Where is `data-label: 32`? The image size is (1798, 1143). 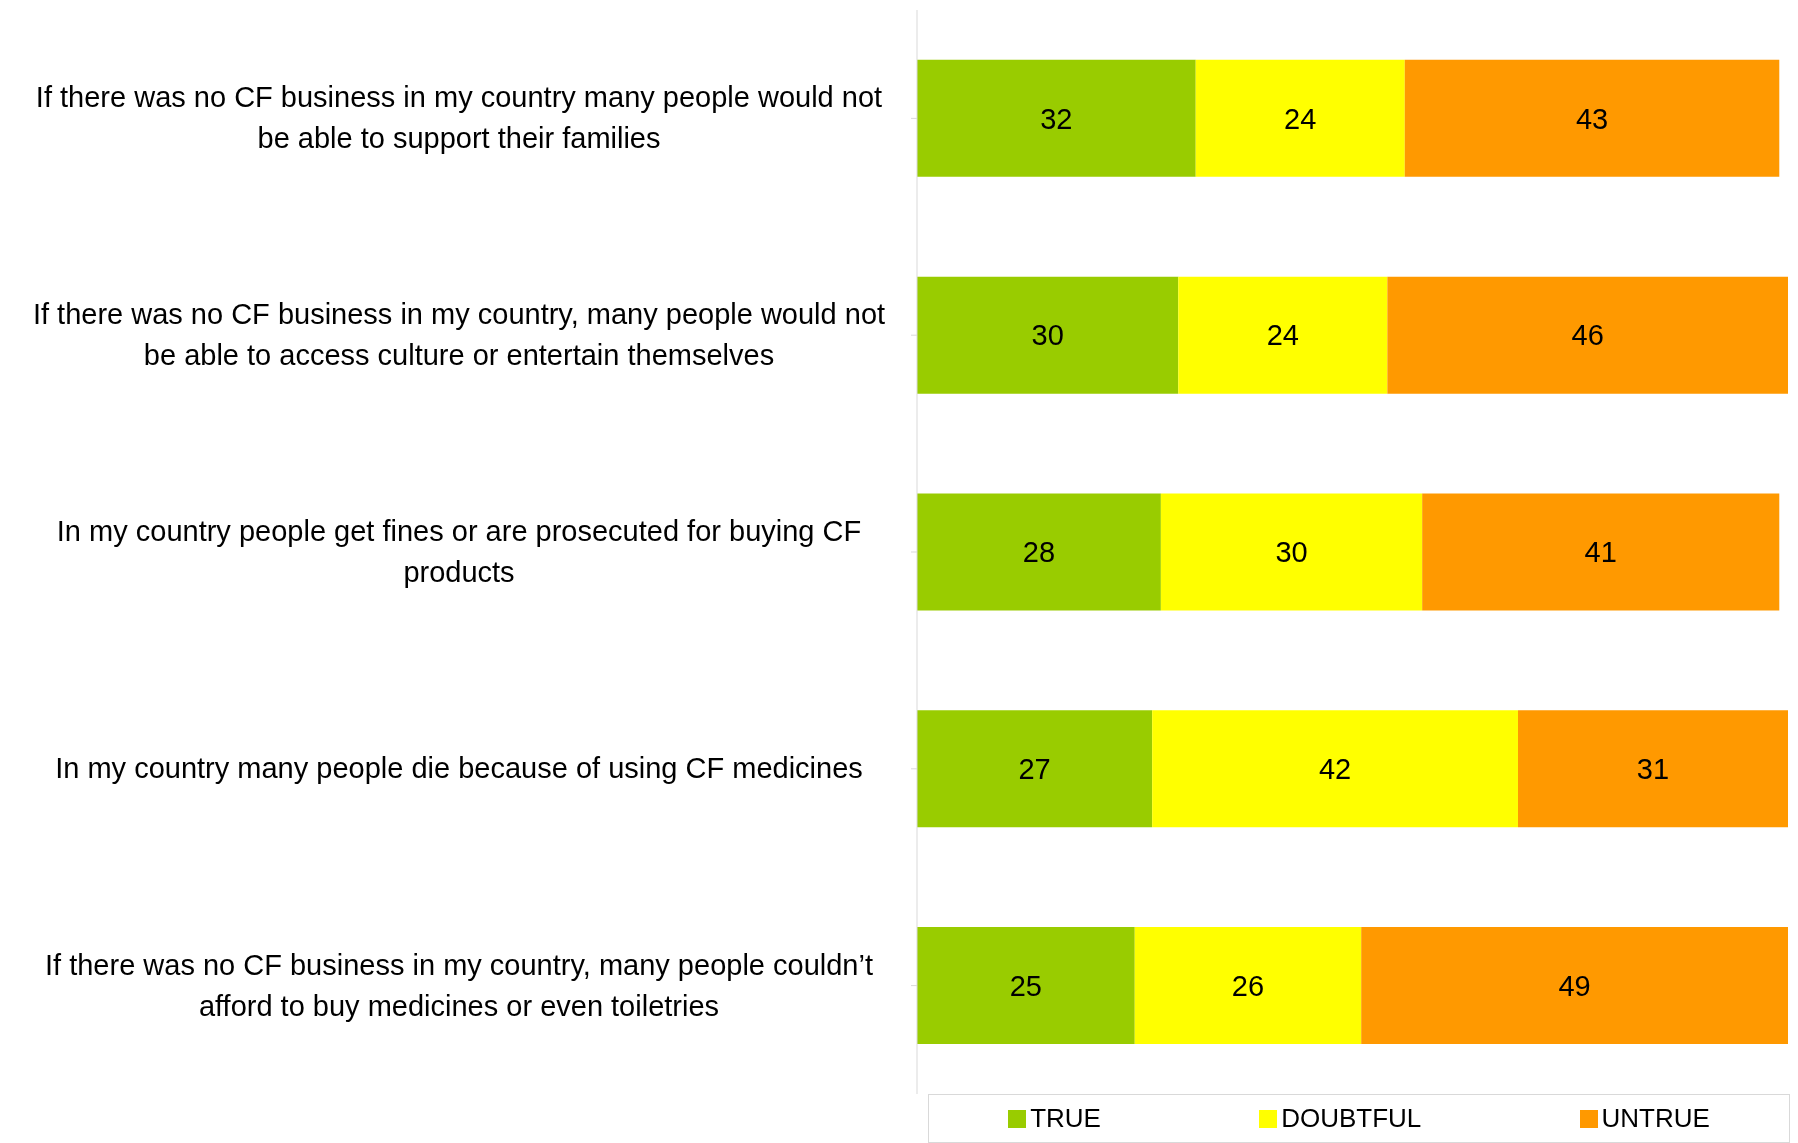 data-label: 32 is located at coordinates (1056, 118).